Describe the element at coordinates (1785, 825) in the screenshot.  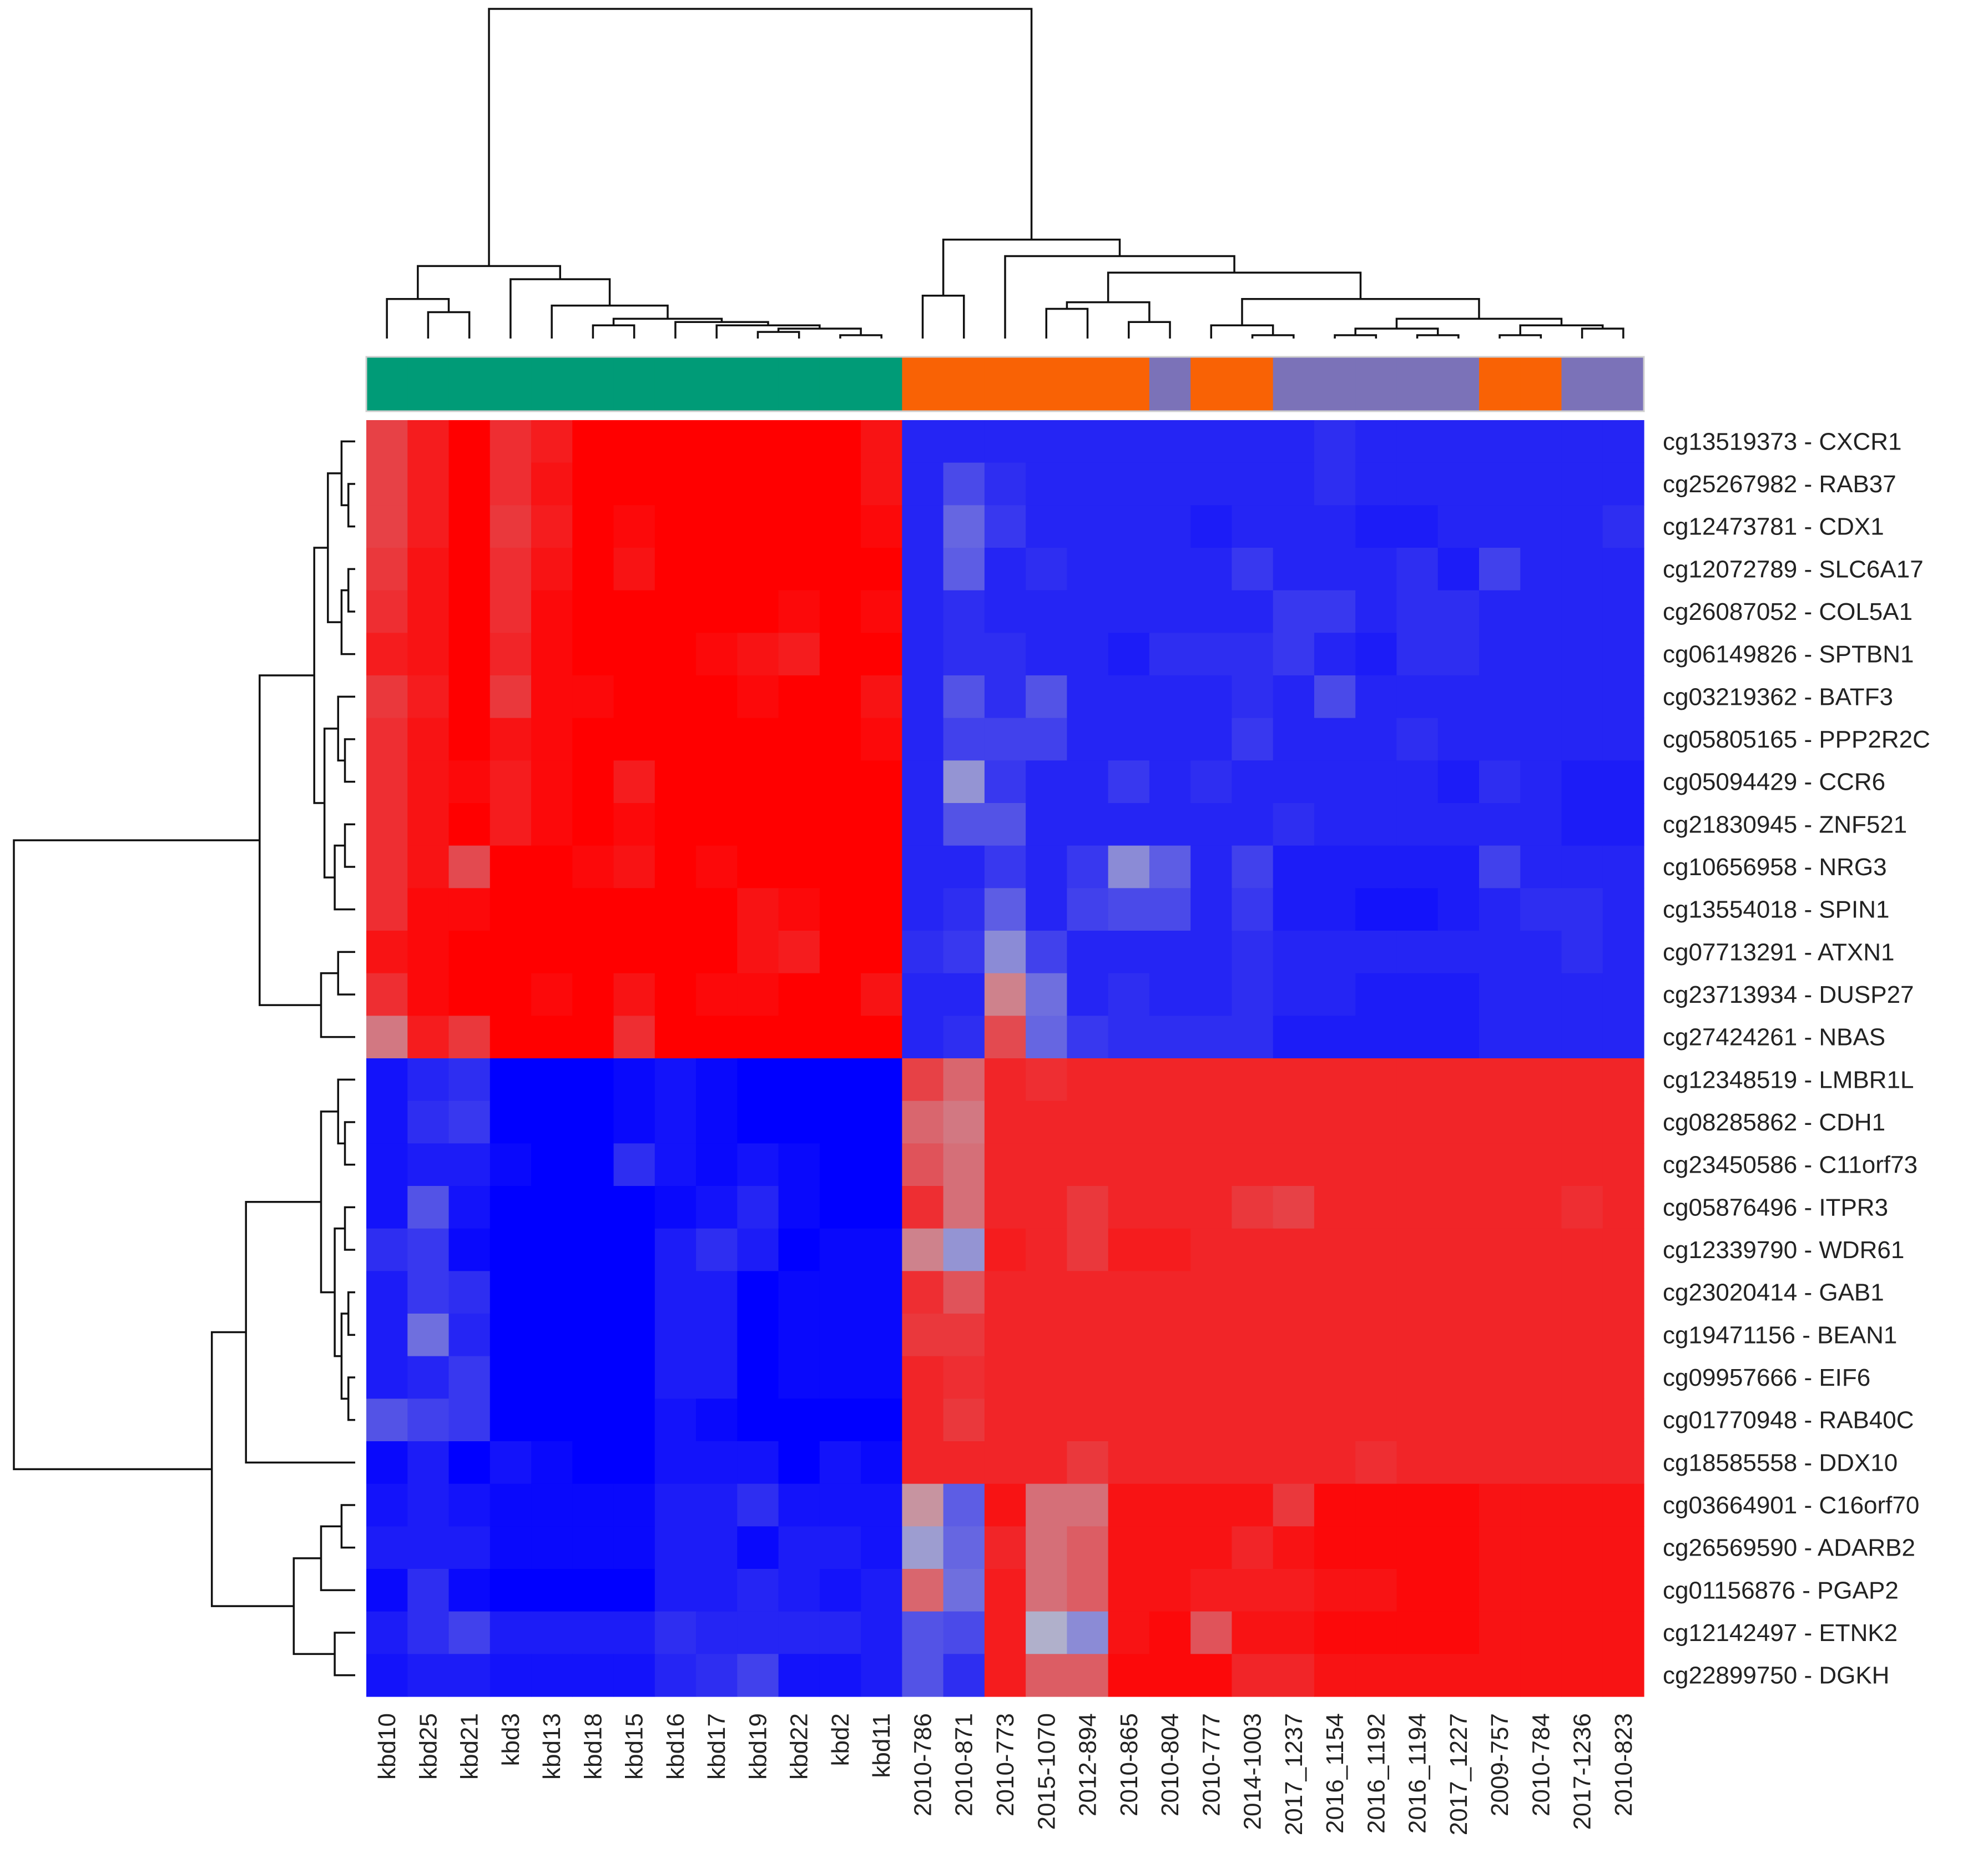
I see `row-label: cg21830945 - ZNF521` at that location.